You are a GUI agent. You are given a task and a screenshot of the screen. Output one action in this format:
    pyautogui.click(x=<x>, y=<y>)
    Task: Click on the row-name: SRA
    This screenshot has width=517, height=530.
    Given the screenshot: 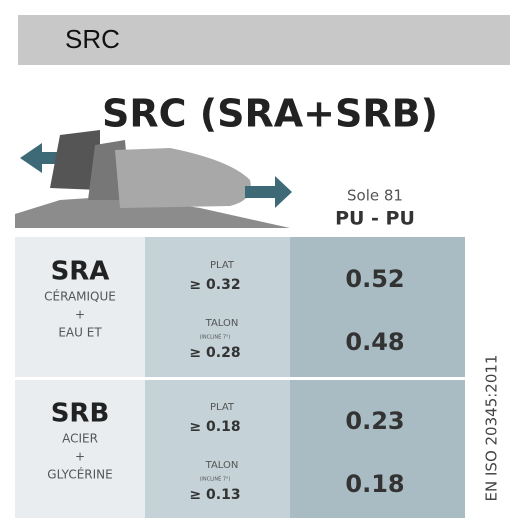 What is the action you would take?
    pyautogui.click(x=80, y=272)
    